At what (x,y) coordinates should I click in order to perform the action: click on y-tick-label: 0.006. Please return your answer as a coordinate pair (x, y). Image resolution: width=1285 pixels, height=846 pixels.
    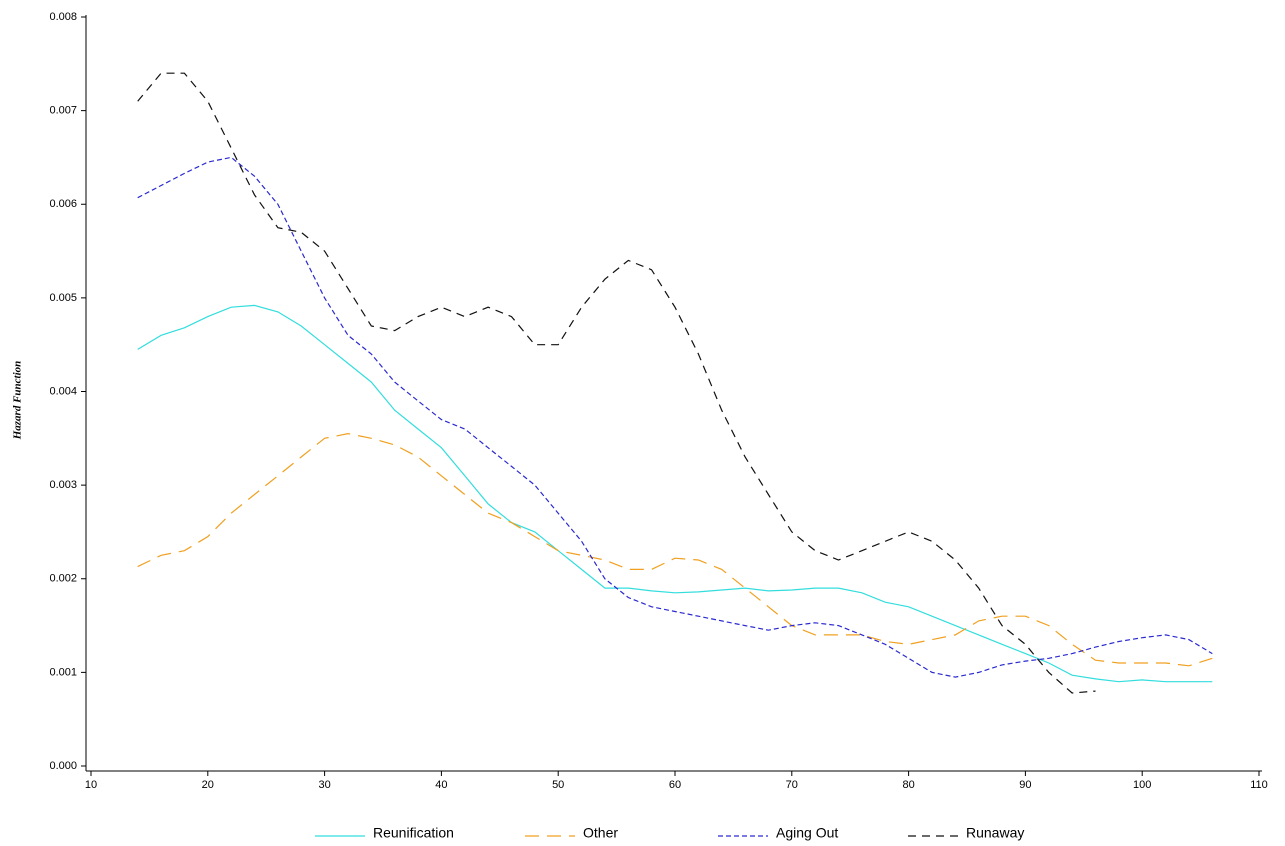
    Looking at the image, I should click on (63, 204).